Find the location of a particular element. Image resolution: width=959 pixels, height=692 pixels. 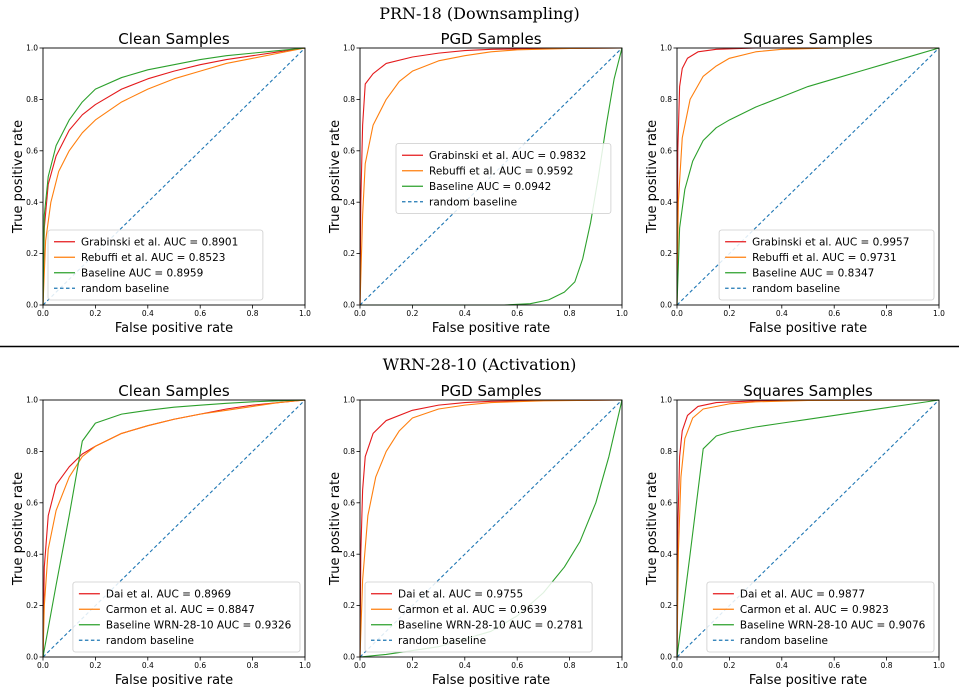

legend-entry: Grabinski et al. AUC = 0.8901 is located at coordinates (159, 243).